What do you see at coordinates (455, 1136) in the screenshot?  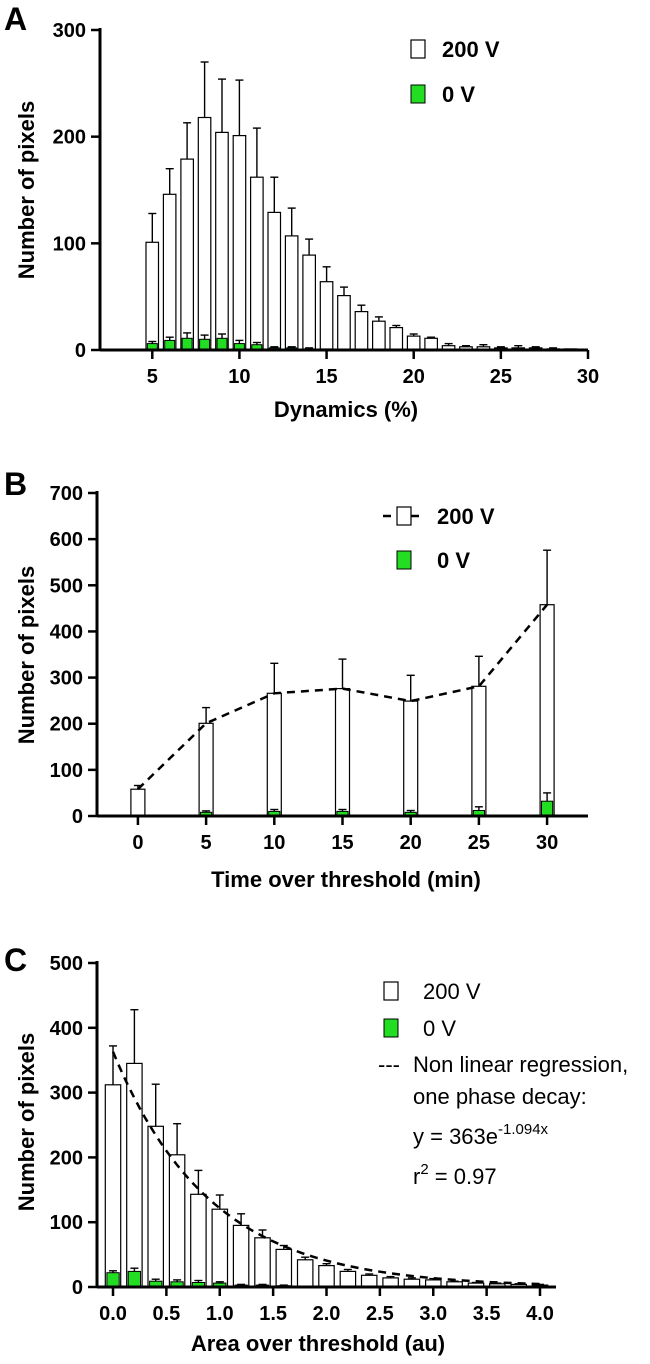 I see `equation-main: y = 363e` at bounding box center [455, 1136].